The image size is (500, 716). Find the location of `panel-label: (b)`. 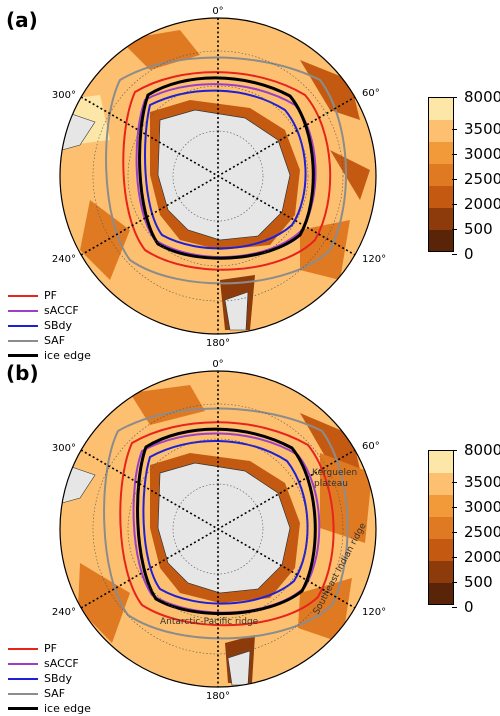

panel-label: (b) is located at coordinates (22, 373).